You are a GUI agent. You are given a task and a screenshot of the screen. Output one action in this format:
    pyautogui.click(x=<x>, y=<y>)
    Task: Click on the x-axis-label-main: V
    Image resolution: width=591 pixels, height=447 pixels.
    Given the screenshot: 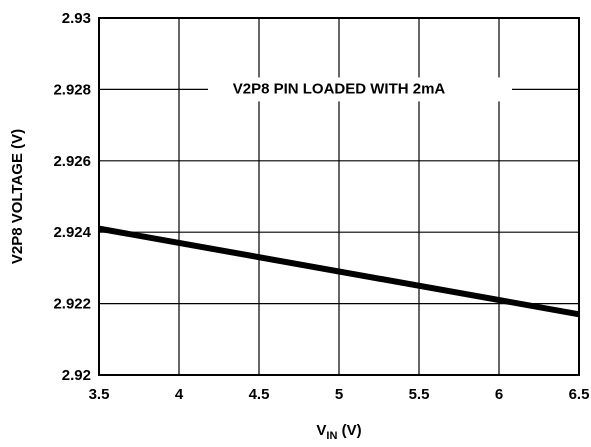 What is the action you would take?
    pyautogui.click(x=321, y=430)
    